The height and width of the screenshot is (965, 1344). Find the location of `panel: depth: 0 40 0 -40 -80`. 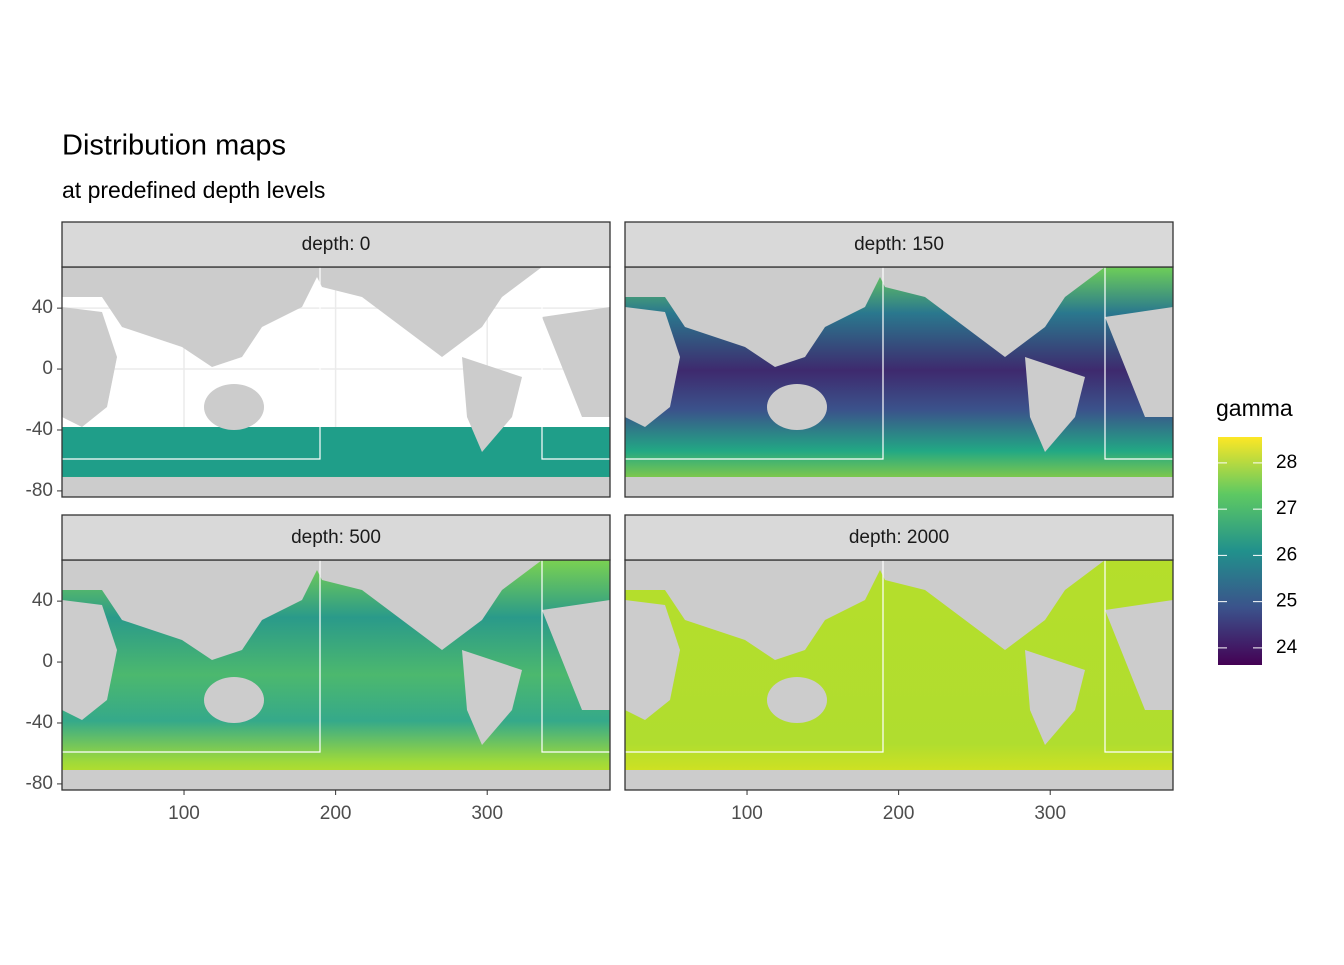

panel: depth: 0 40 0 -40 -80 is located at coordinates (318, 361).